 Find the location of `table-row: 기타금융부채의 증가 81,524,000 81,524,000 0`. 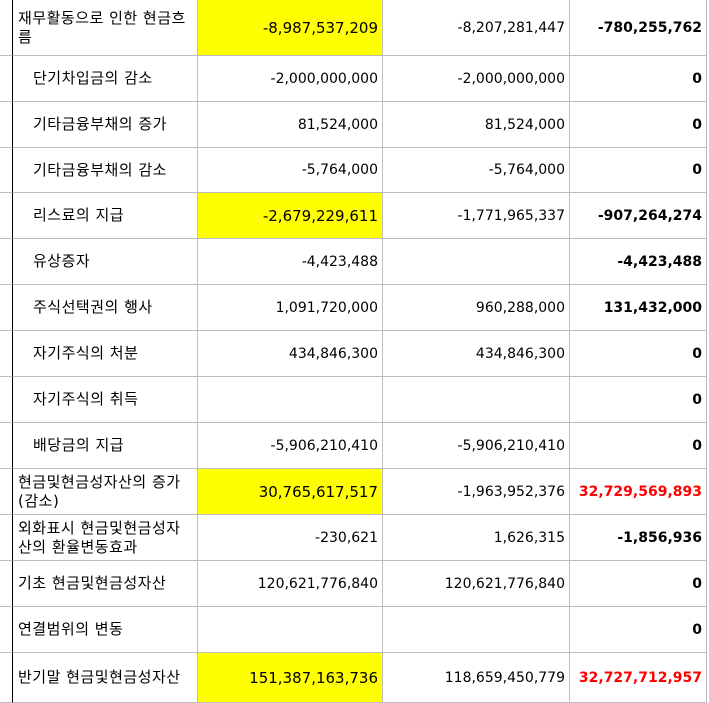

table-row: 기타금융부채의 증가 81,524,000 81,524,000 0 is located at coordinates (354, 125).